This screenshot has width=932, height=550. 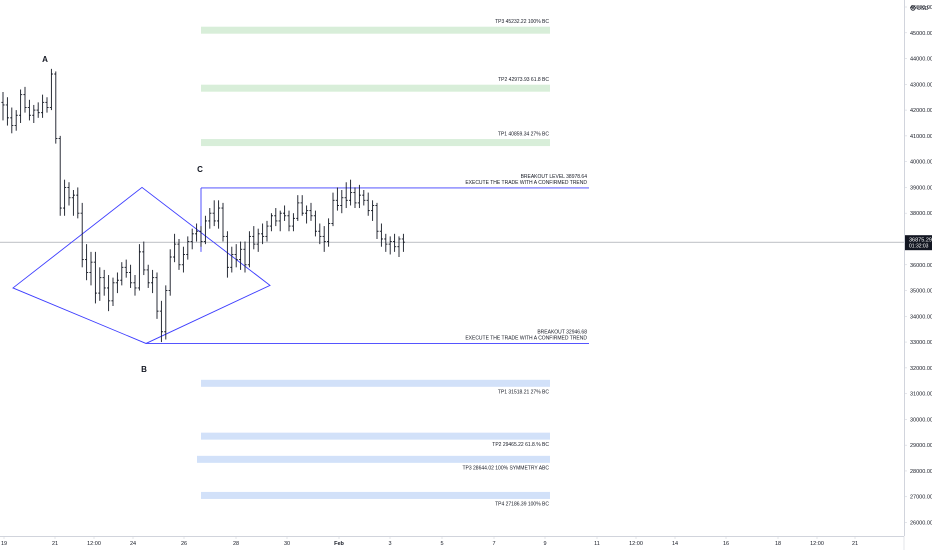 What do you see at coordinates (778, 544) in the screenshot?
I see `x-tick-label: 18` at bounding box center [778, 544].